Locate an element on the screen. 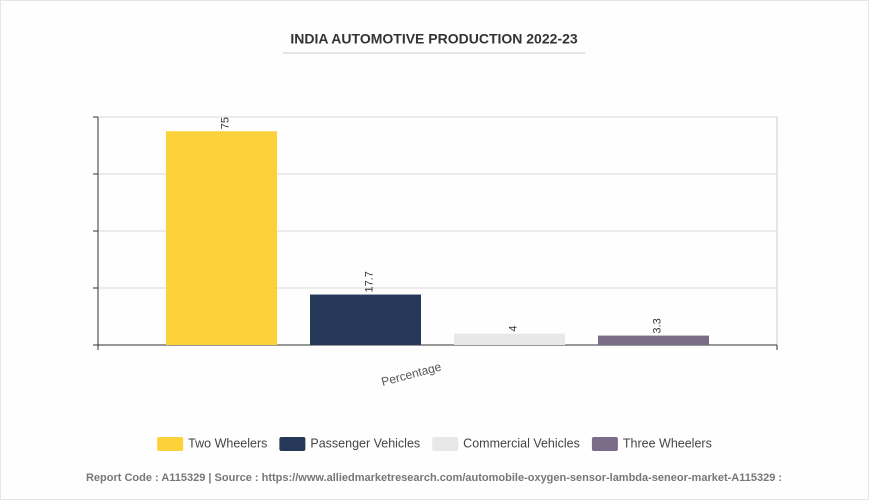 The image size is (869, 500). data-label: 17.7 is located at coordinates (369, 281).